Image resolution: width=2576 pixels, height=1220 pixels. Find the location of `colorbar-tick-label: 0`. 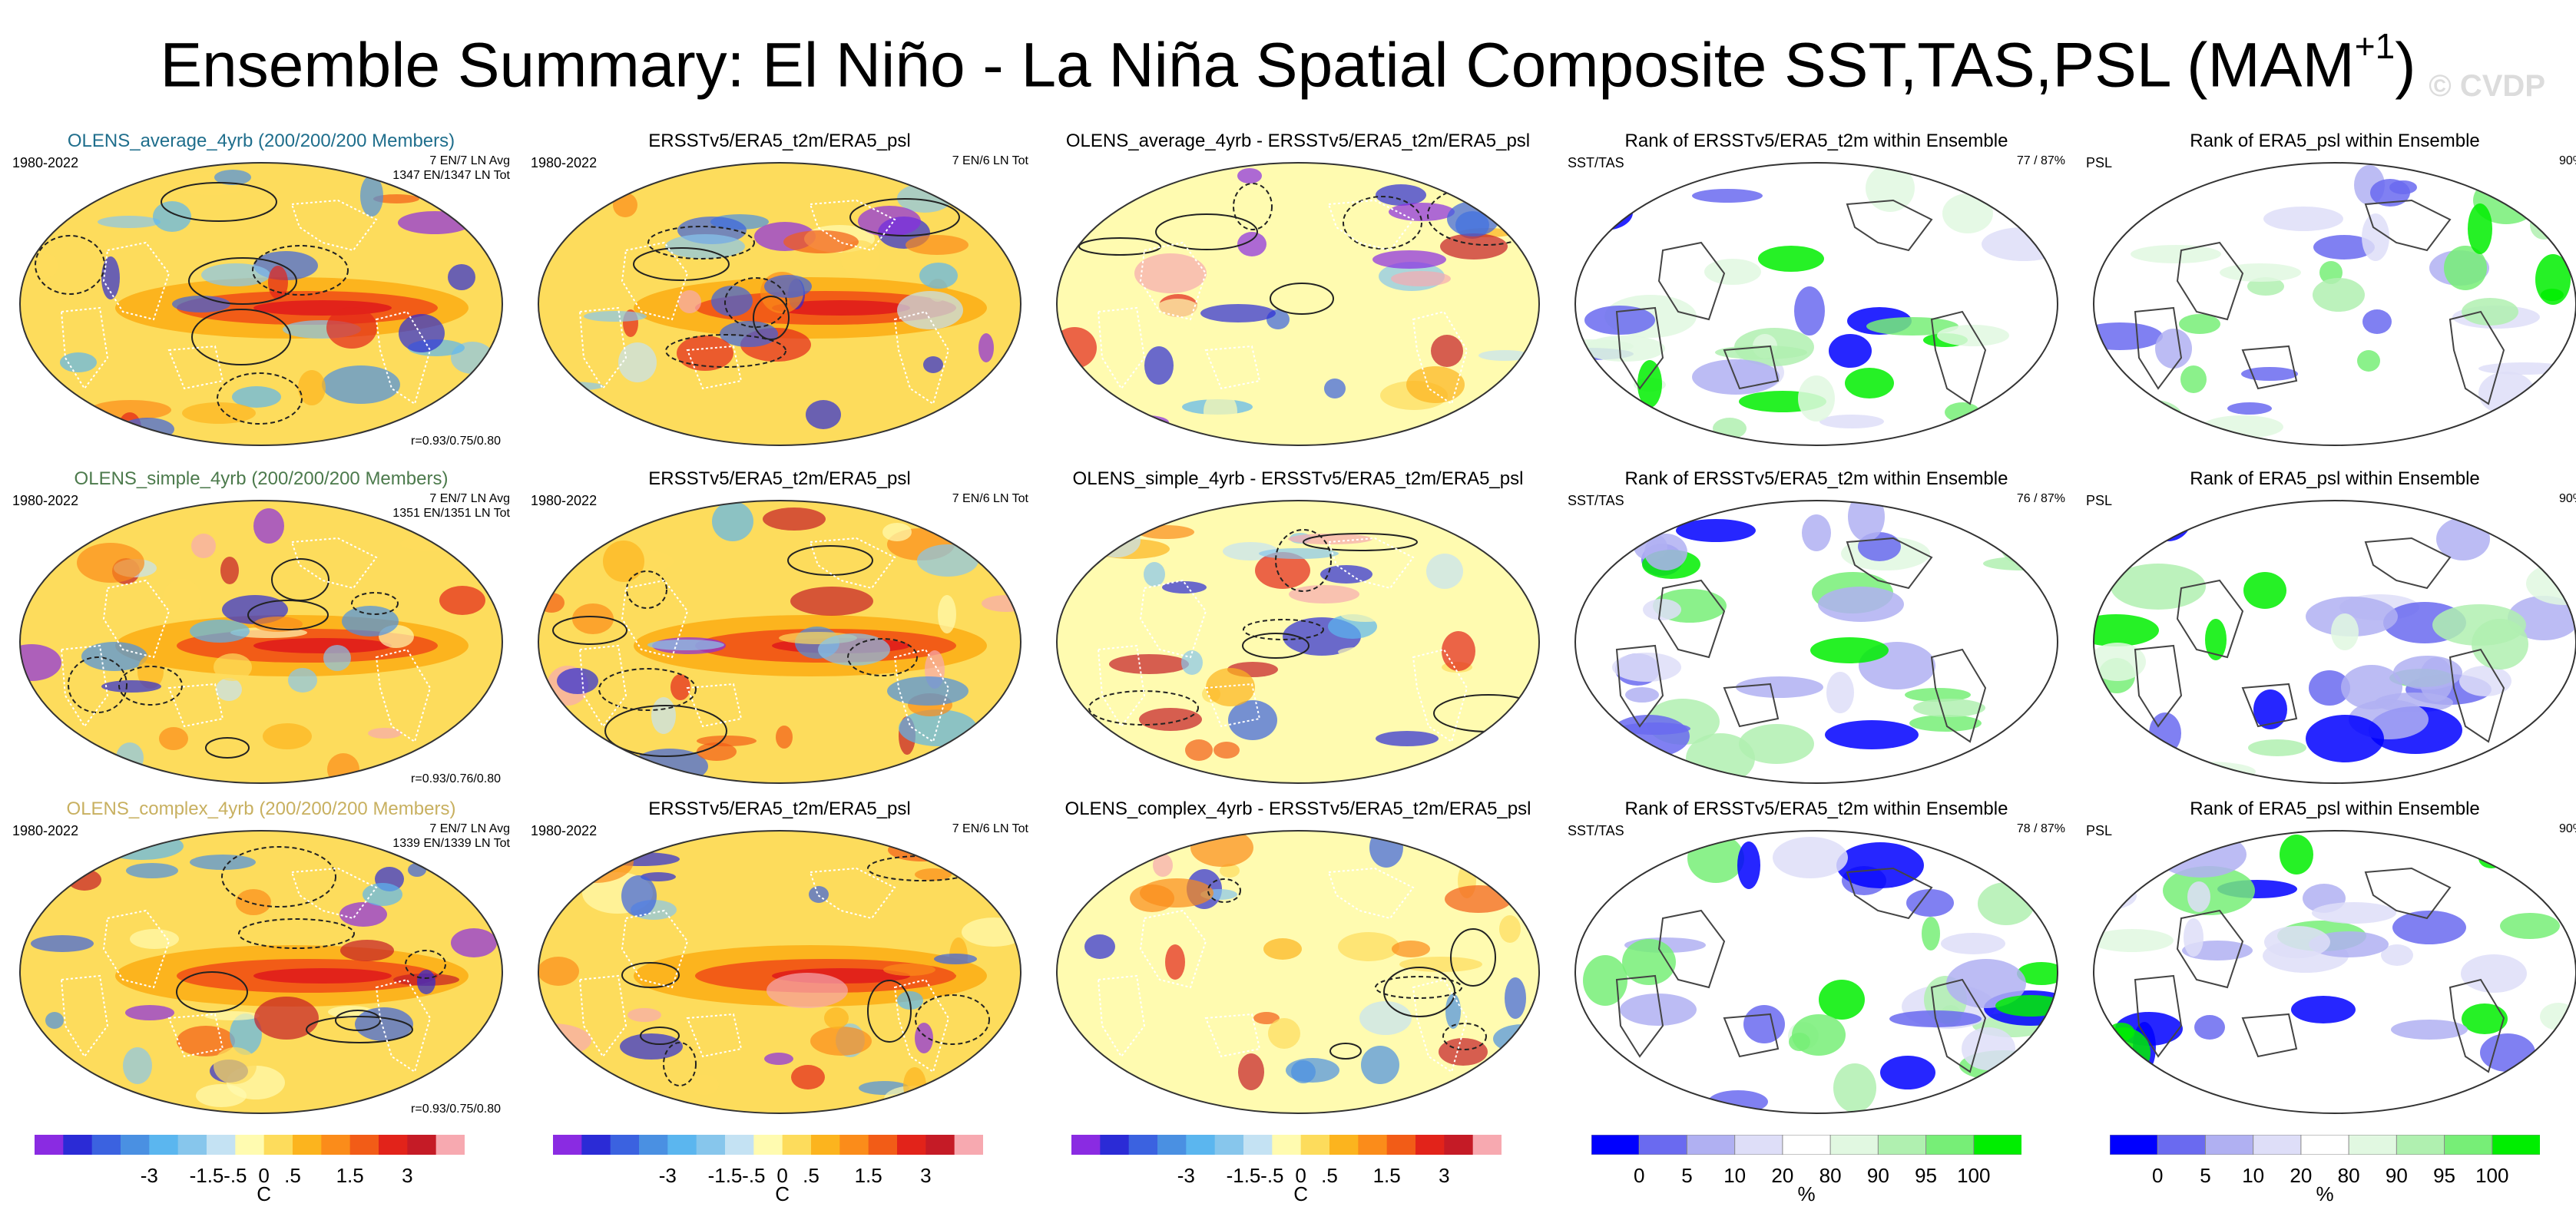

colorbar-tick-label: 0 is located at coordinates (782, 1175).